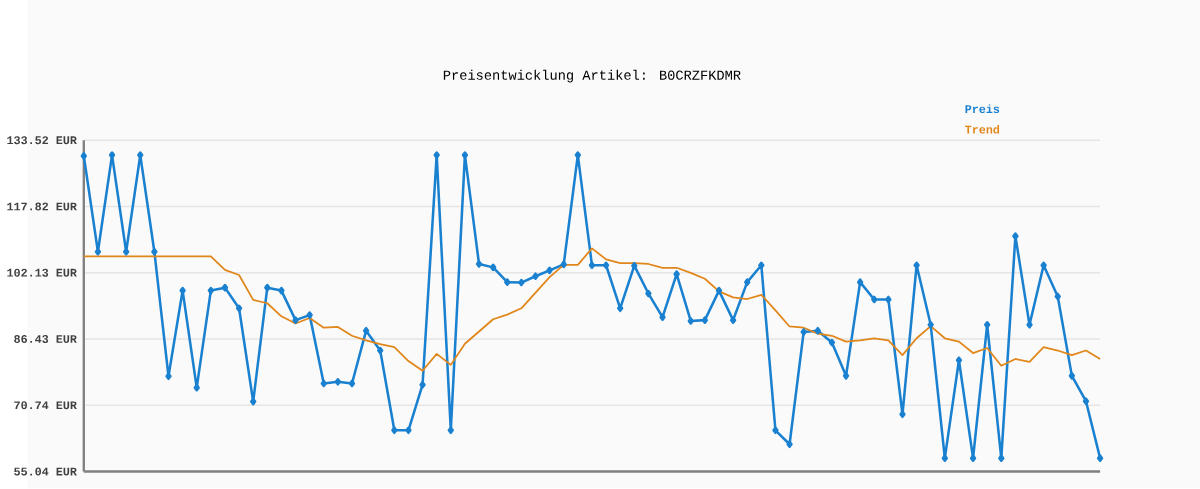 The width and height of the screenshot is (1200, 489). Describe the element at coordinates (982, 109) in the screenshot. I see `text: Preis` at that location.